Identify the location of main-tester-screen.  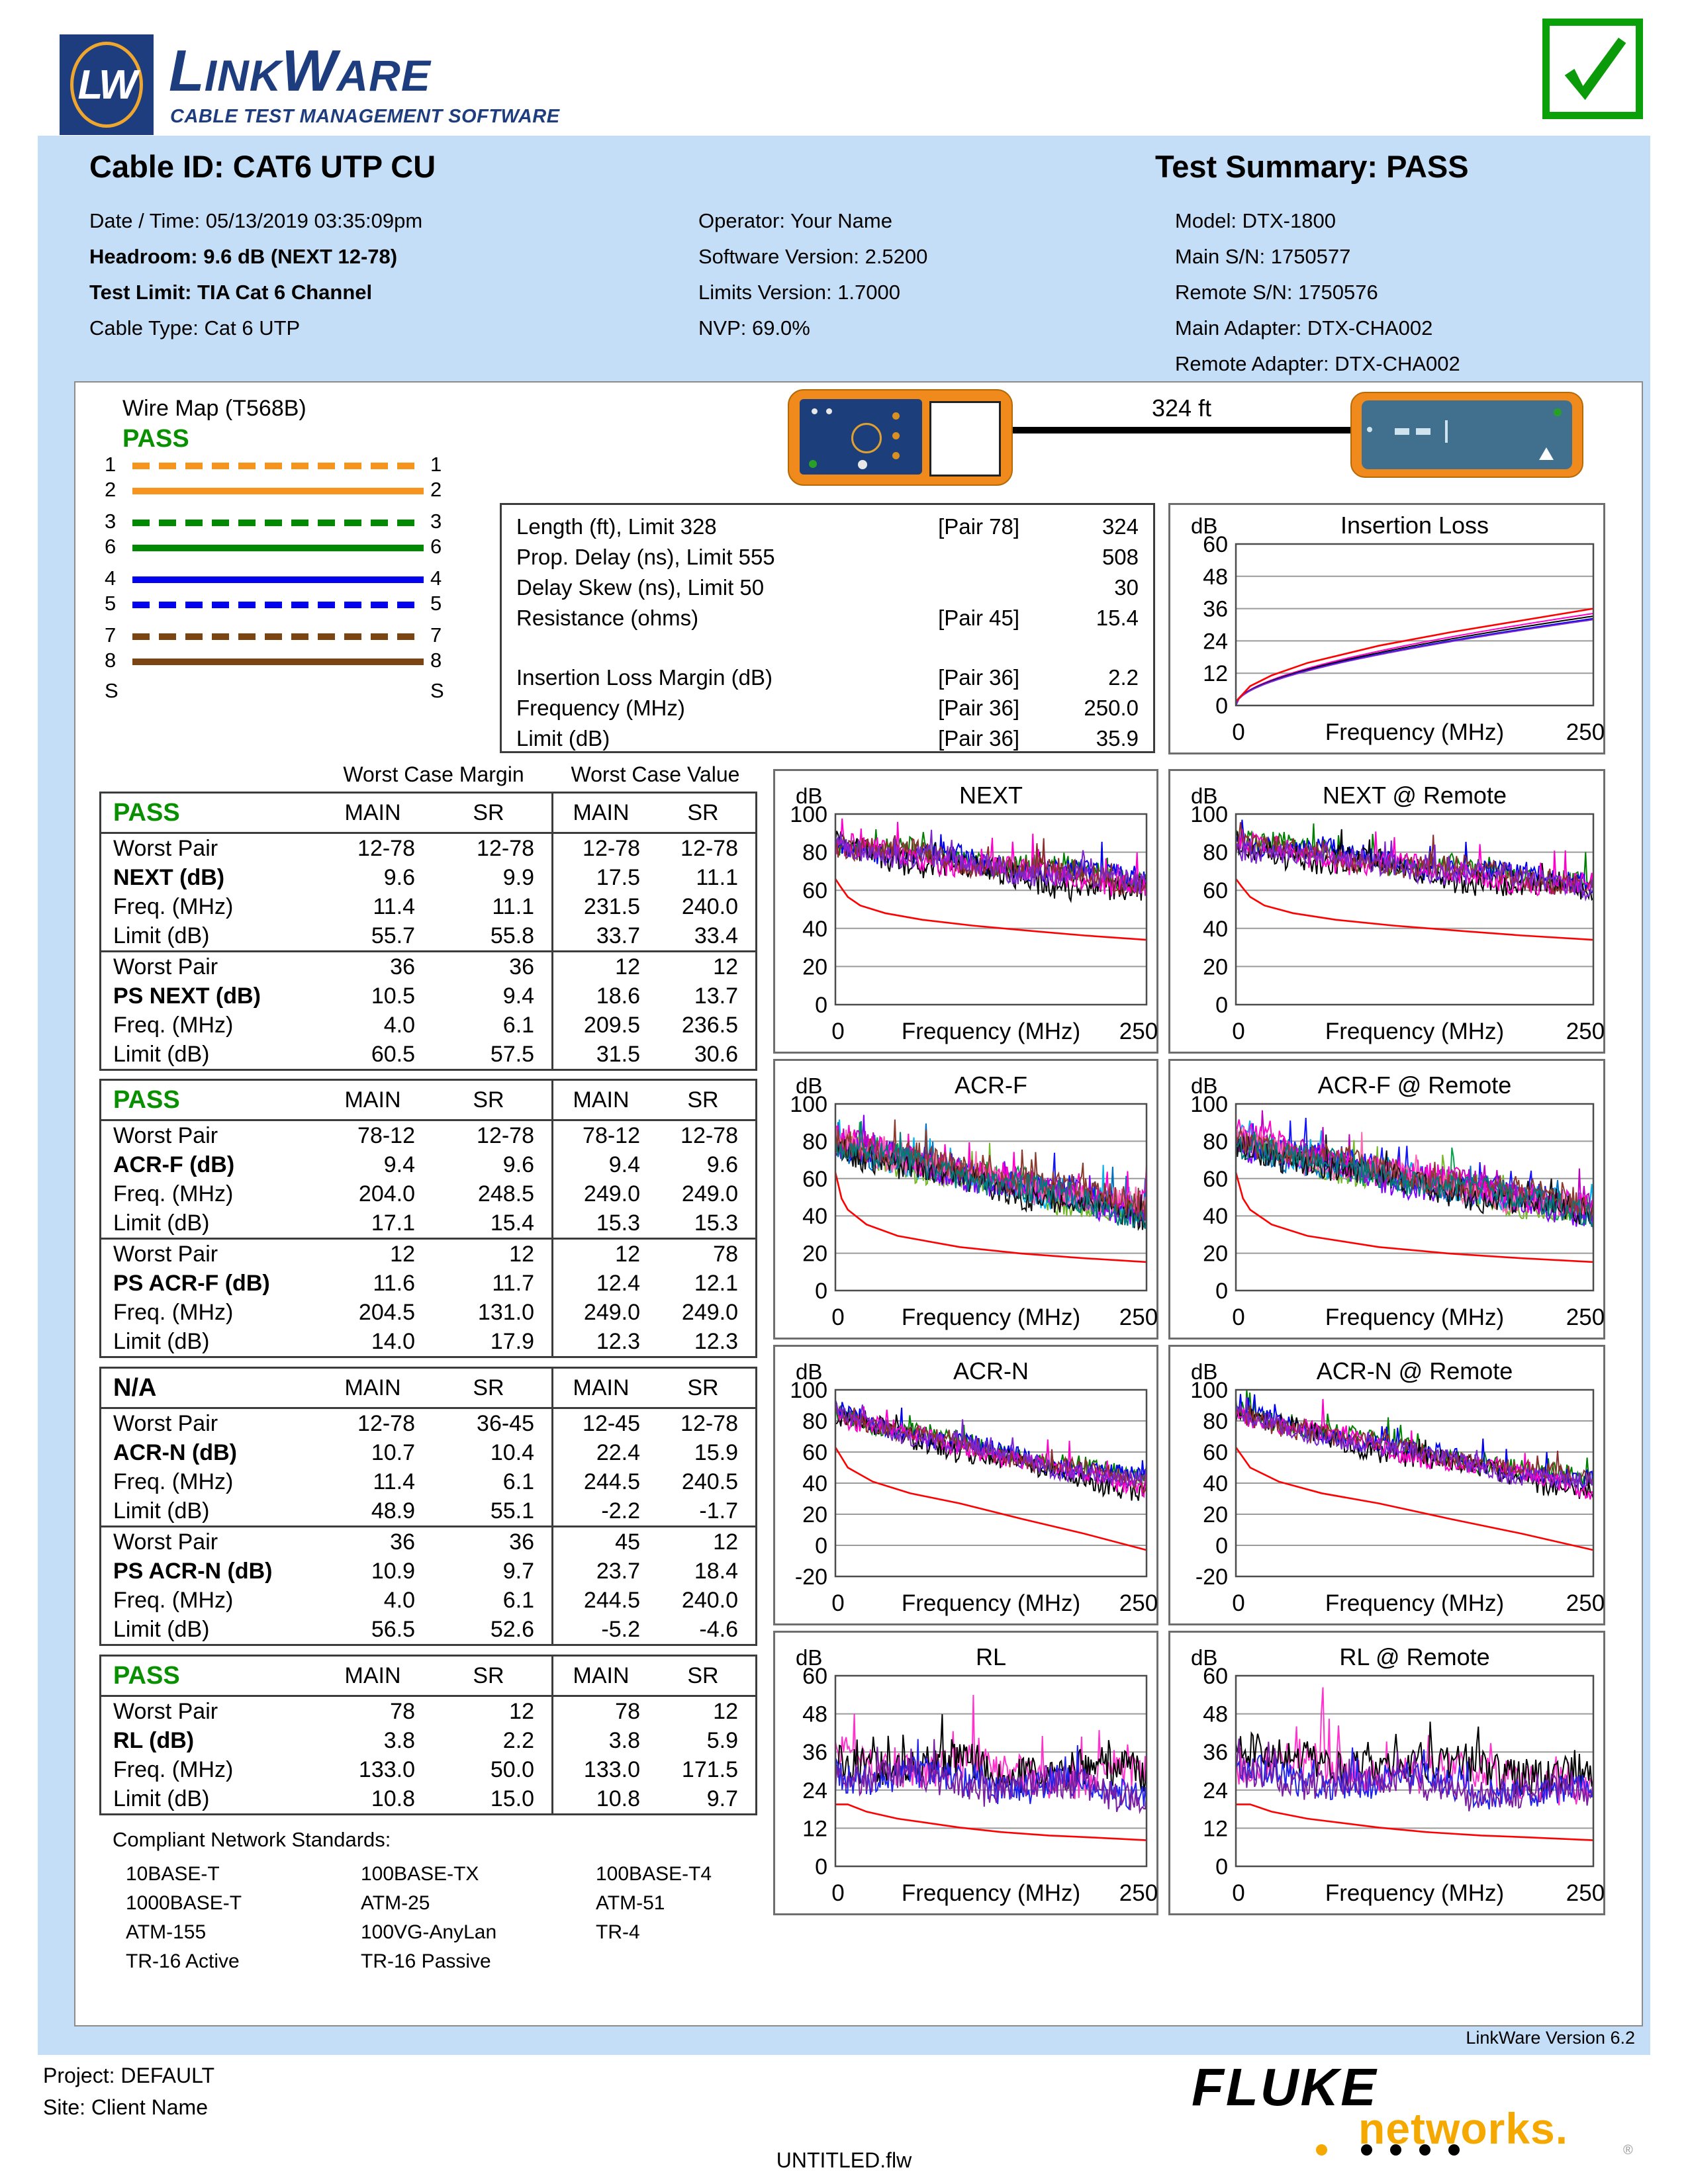
(965, 439).